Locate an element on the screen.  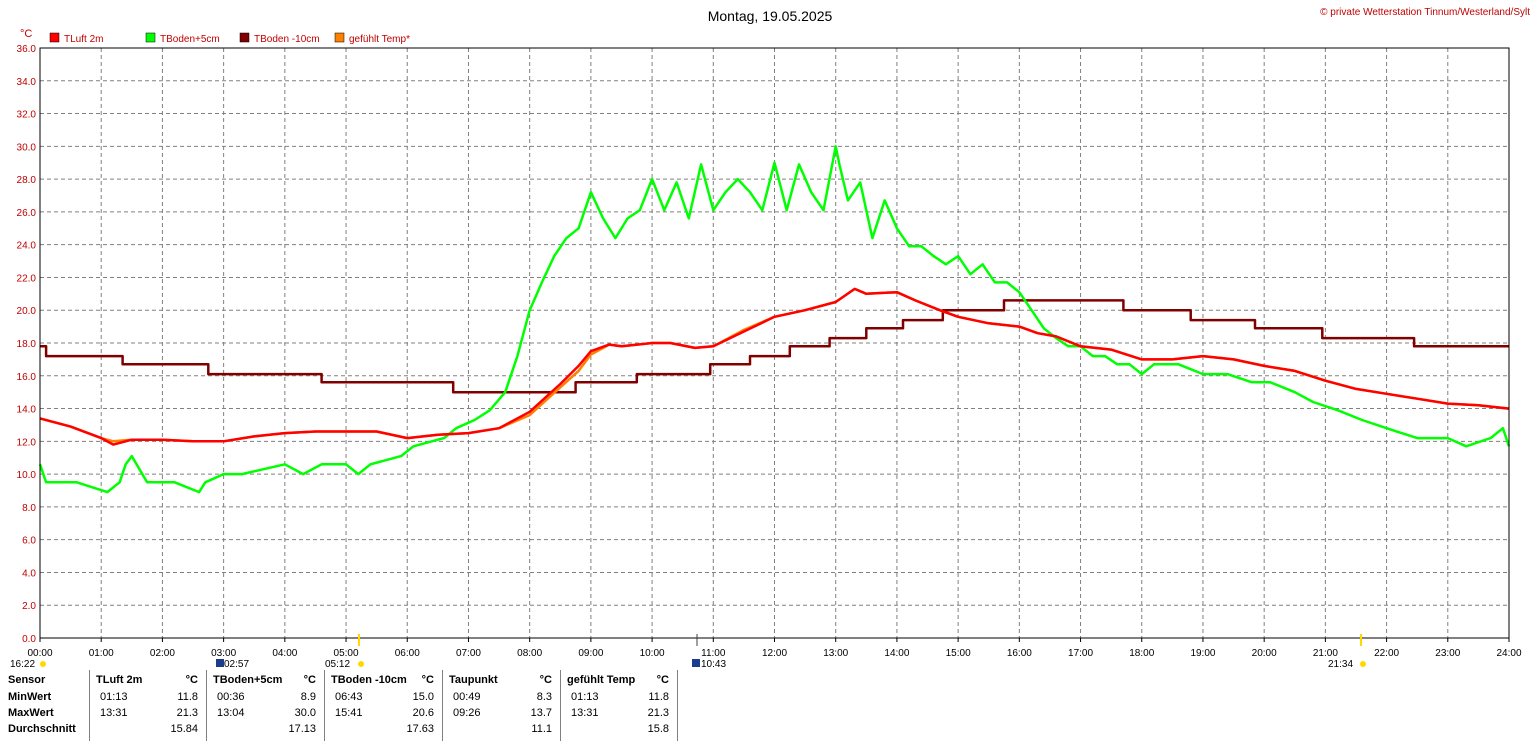
legend-label: TBoden -10cm is located at coordinates (287, 39).